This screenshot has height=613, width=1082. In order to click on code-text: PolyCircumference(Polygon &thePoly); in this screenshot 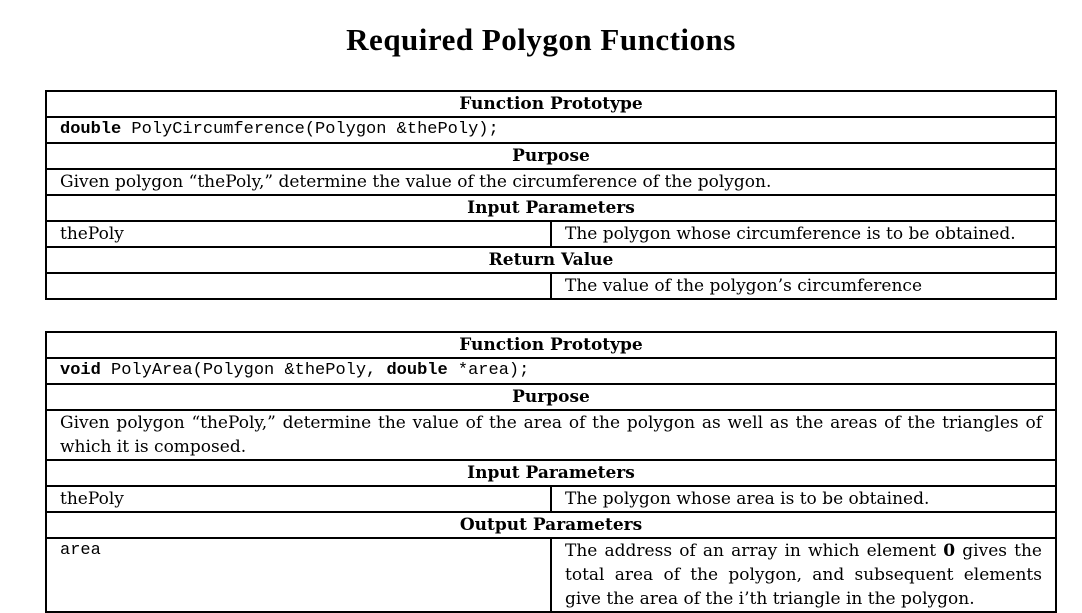, I will do `click(310, 129)`.